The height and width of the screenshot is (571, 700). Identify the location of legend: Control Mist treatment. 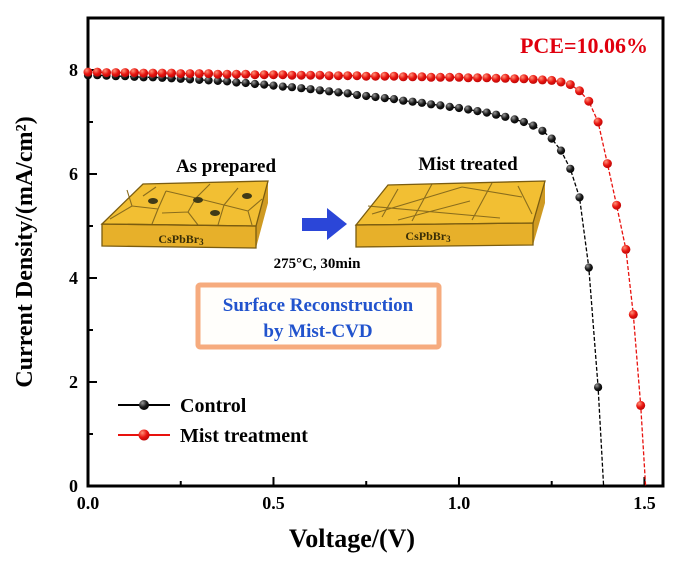
(213, 421).